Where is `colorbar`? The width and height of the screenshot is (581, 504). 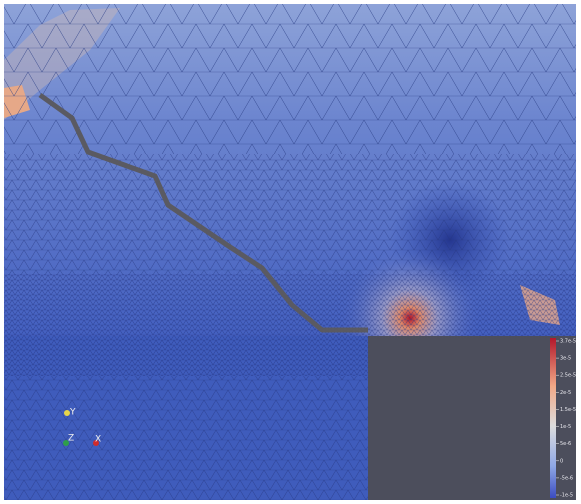
colorbar is located at coordinates (553, 418).